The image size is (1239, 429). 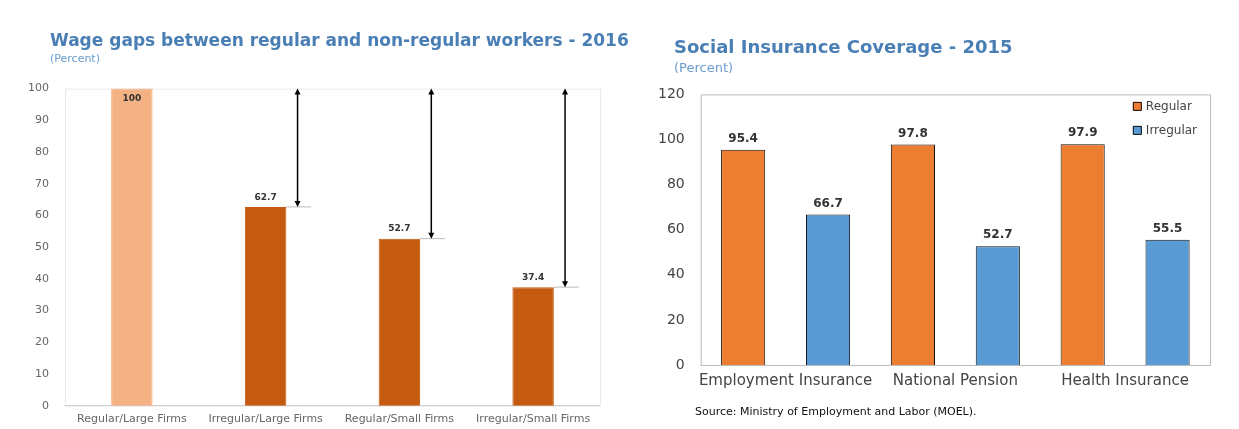 I want to click on data-label: 100, so click(x=132, y=98).